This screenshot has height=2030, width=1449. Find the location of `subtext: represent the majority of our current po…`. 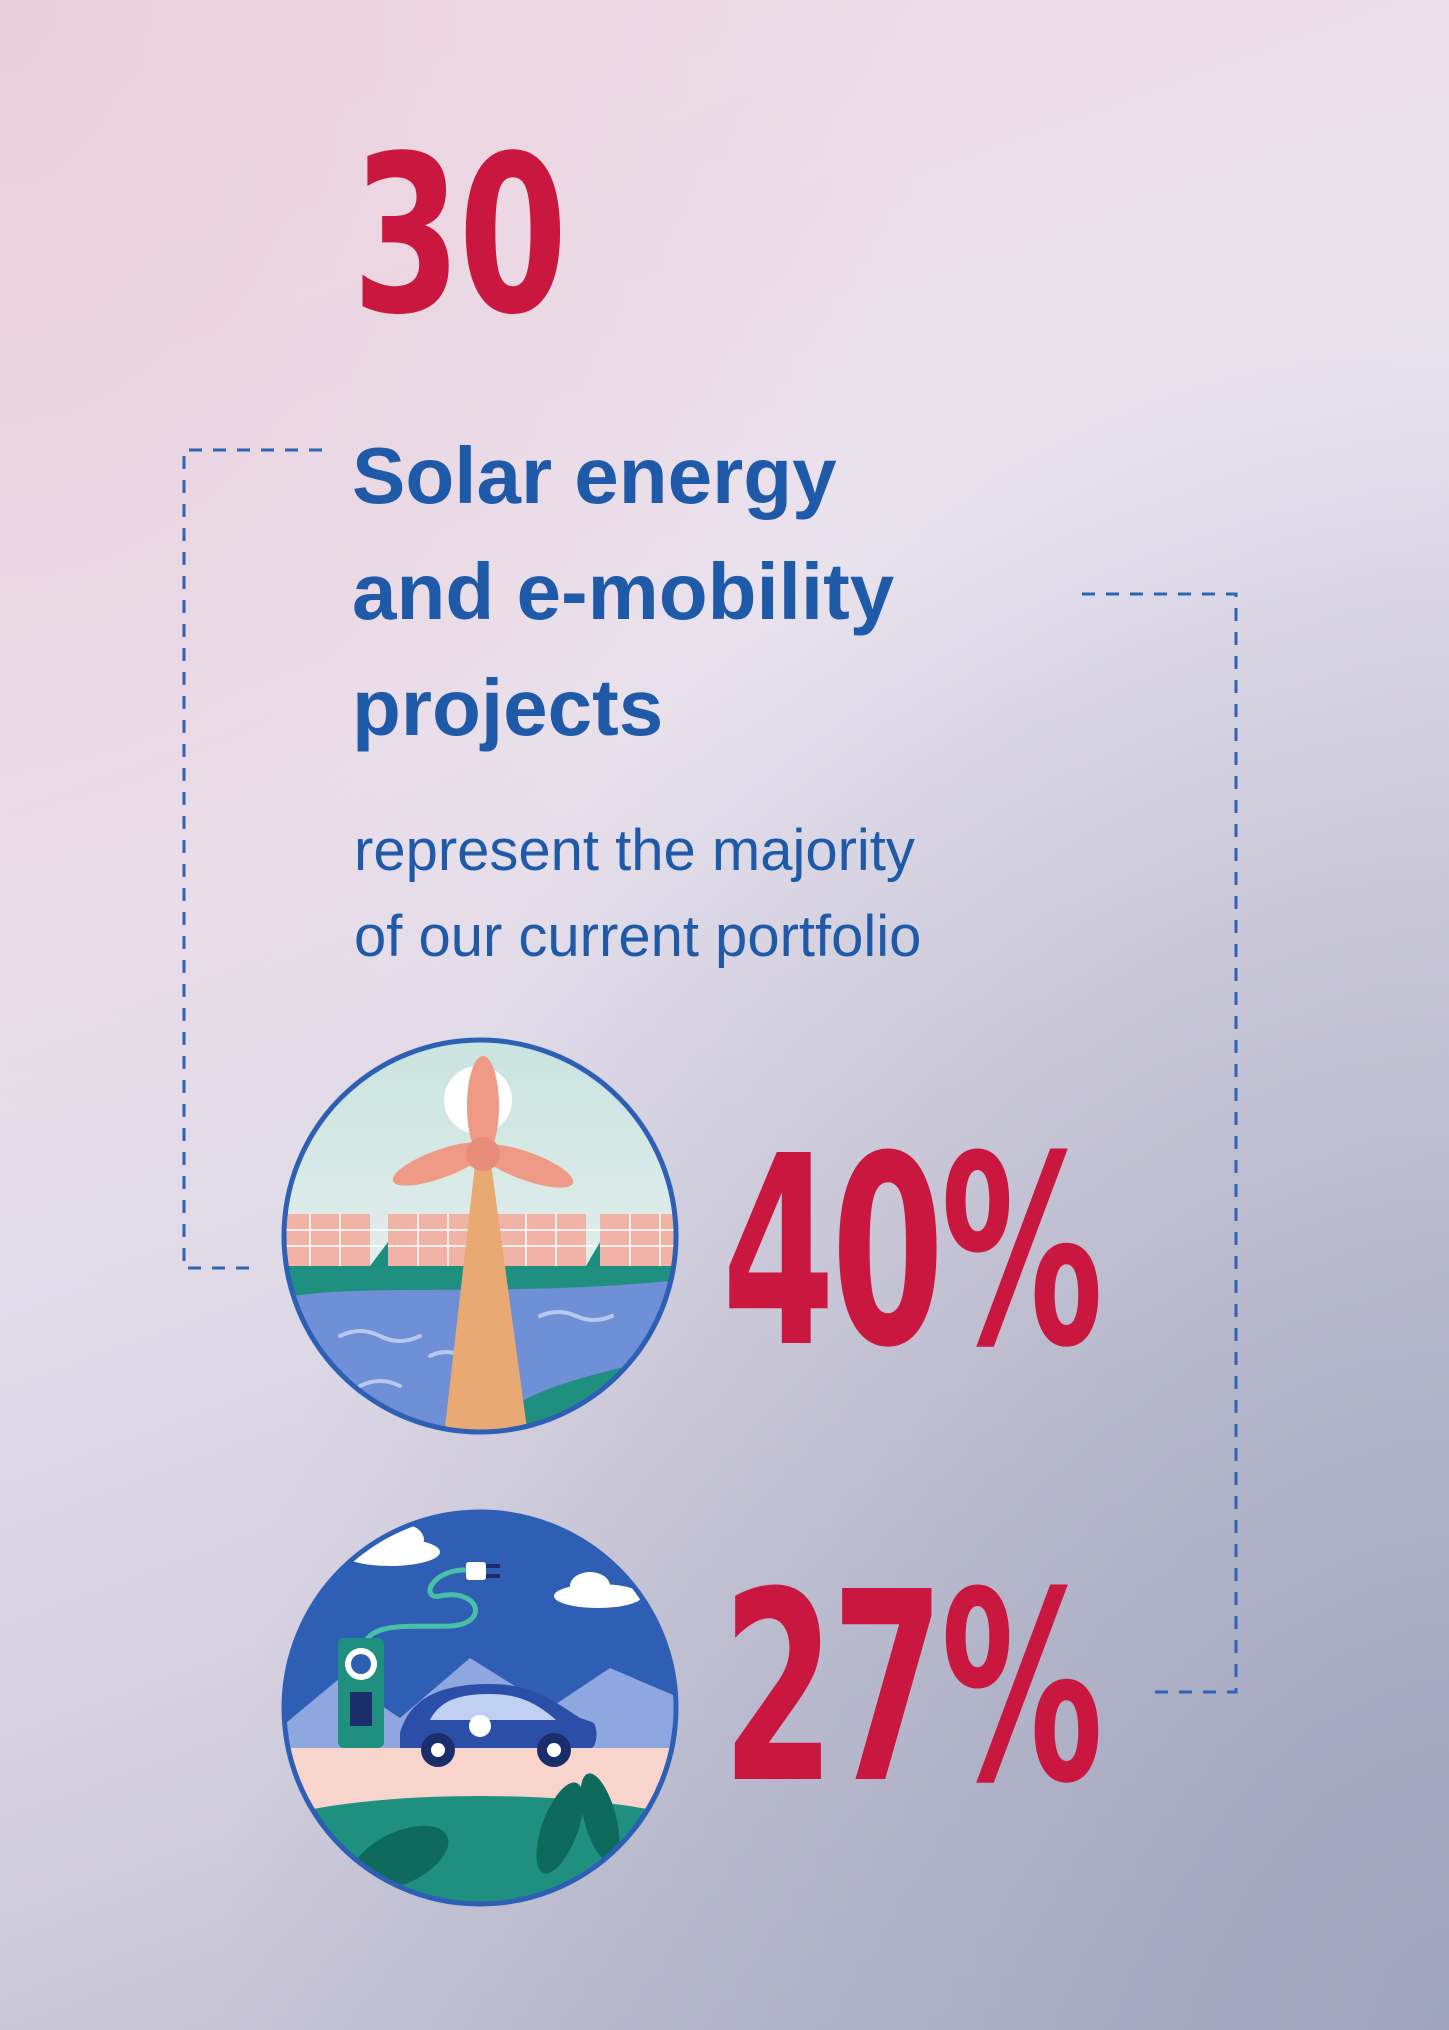

subtext: represent the majority of our current po… is located at coordinates (637, 894).